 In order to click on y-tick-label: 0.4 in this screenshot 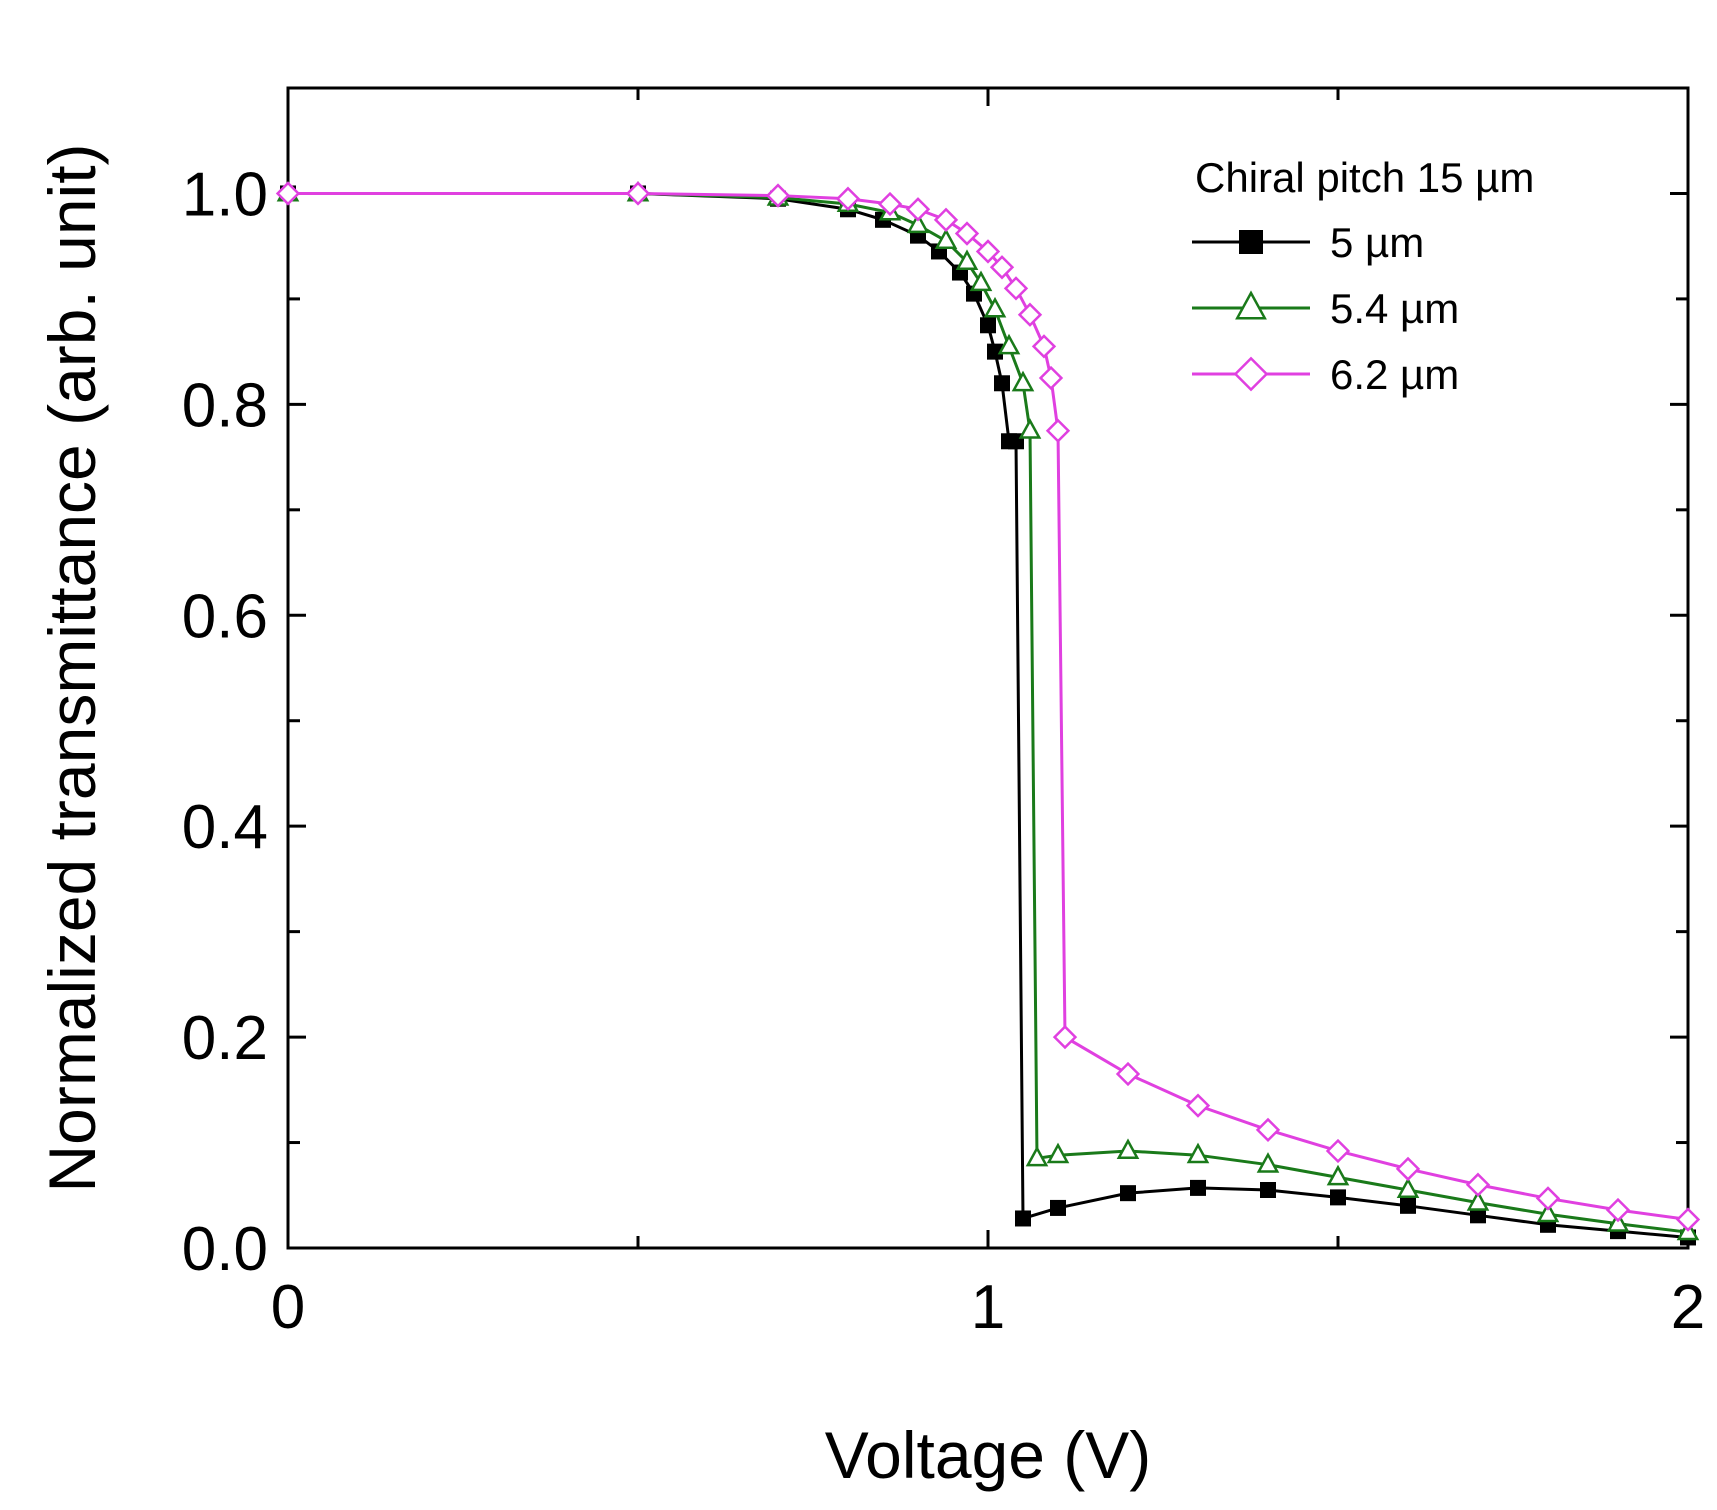, I will do `click(225, 827)`.